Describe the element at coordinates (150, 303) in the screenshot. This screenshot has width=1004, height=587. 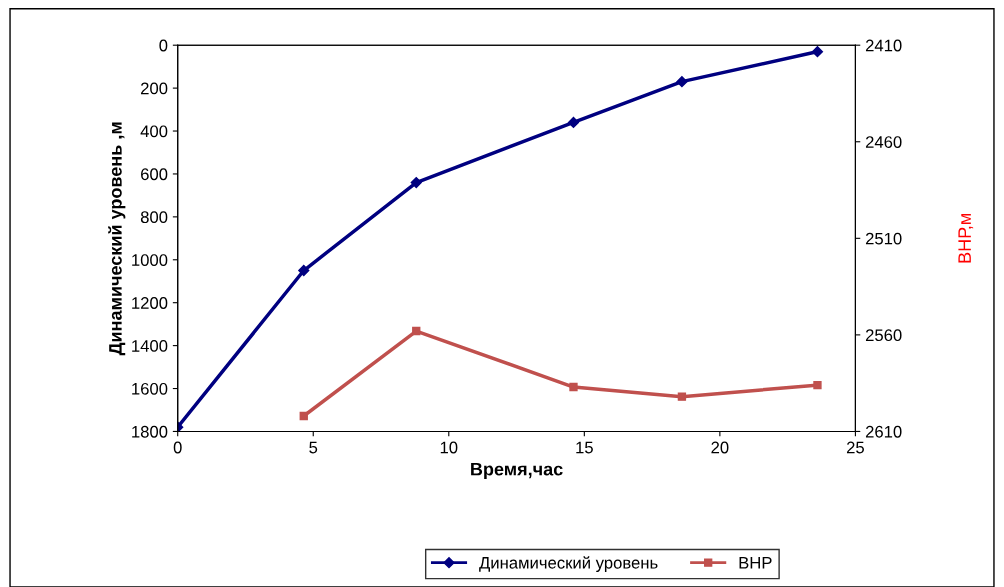
I see `y-tick-label: 1200` at that location.